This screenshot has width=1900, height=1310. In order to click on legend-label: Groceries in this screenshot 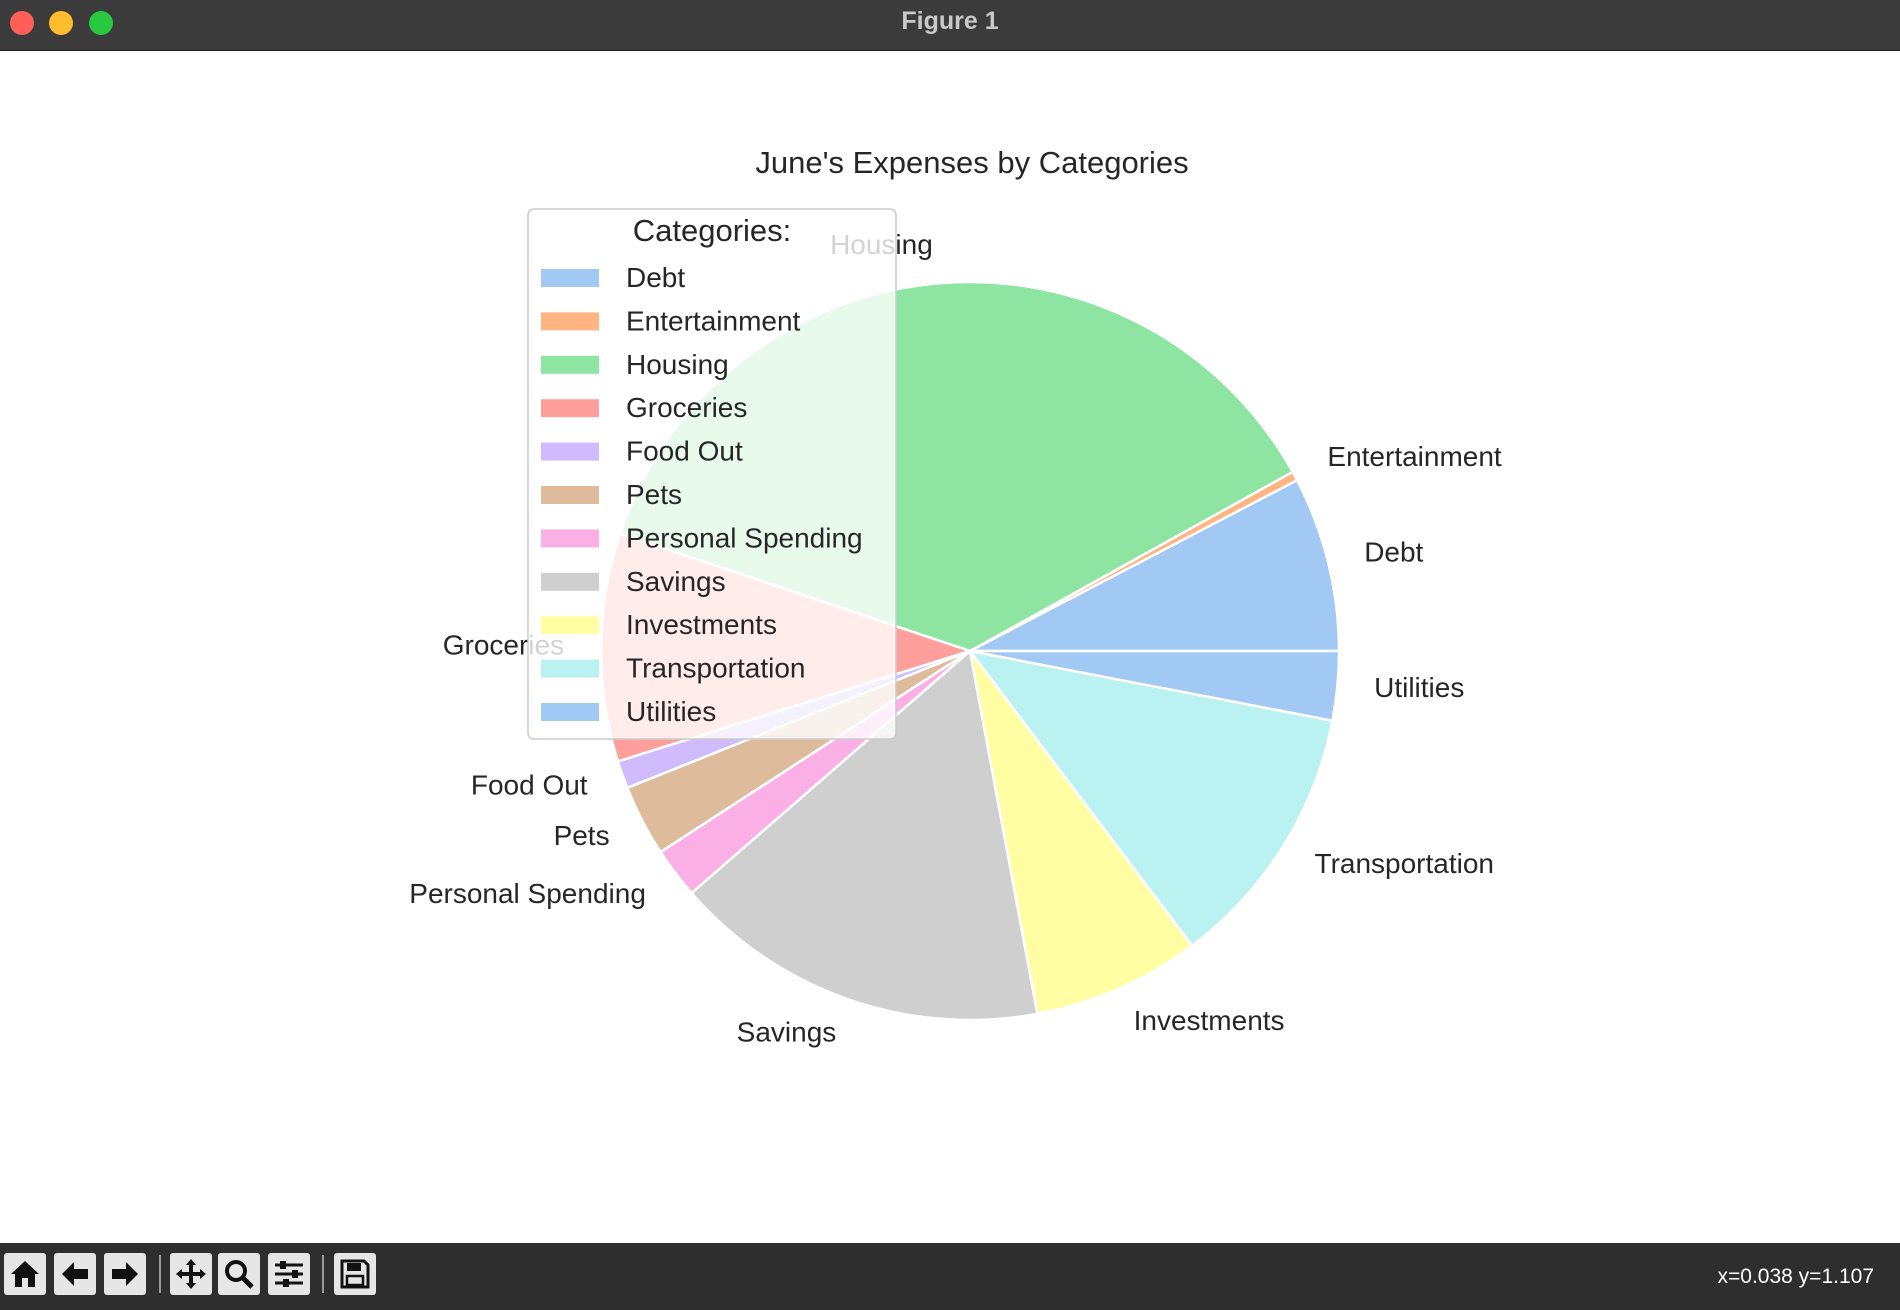, I will do `click(686, 407)`.